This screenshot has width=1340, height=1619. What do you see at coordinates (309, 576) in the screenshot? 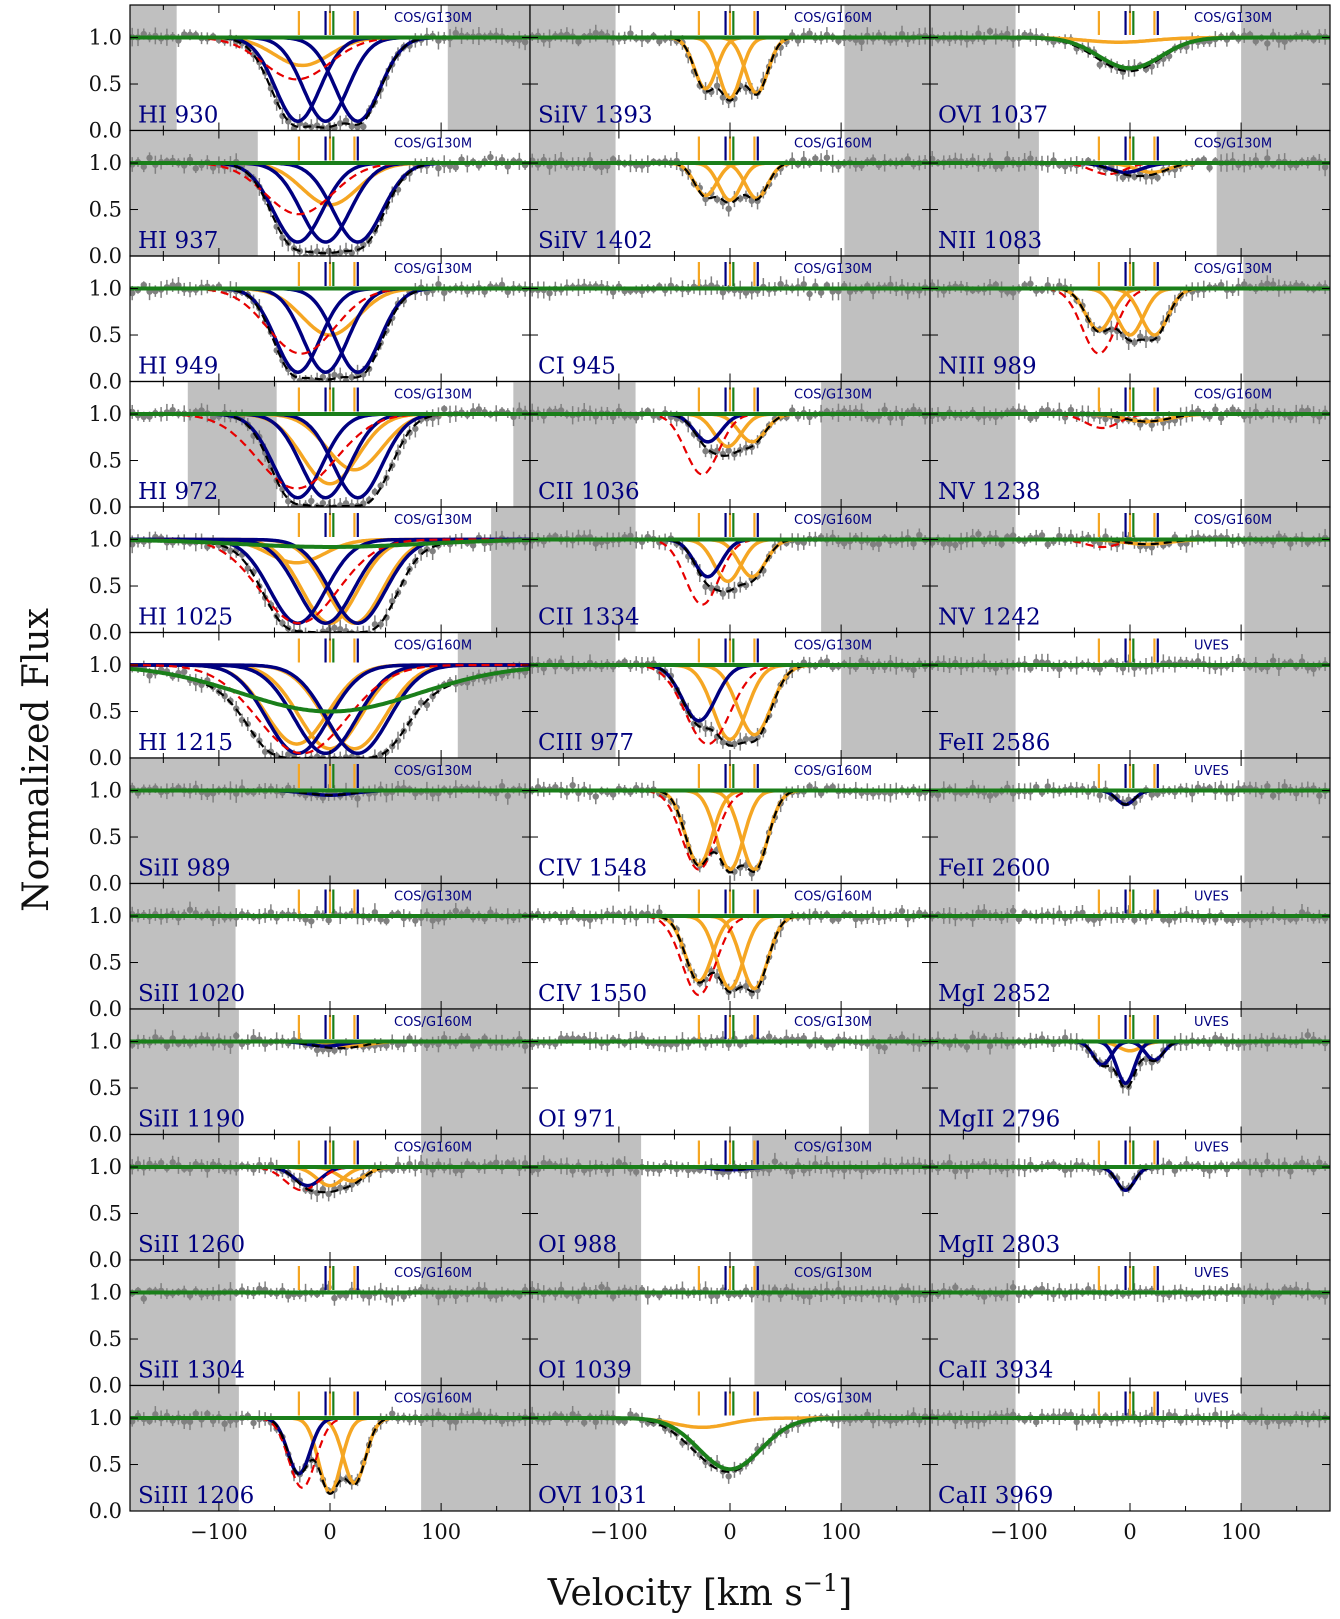
I see `panel-hi-1025: 0.00.51.0HI 1025COS/G130M` at bounding box center [309, 576].